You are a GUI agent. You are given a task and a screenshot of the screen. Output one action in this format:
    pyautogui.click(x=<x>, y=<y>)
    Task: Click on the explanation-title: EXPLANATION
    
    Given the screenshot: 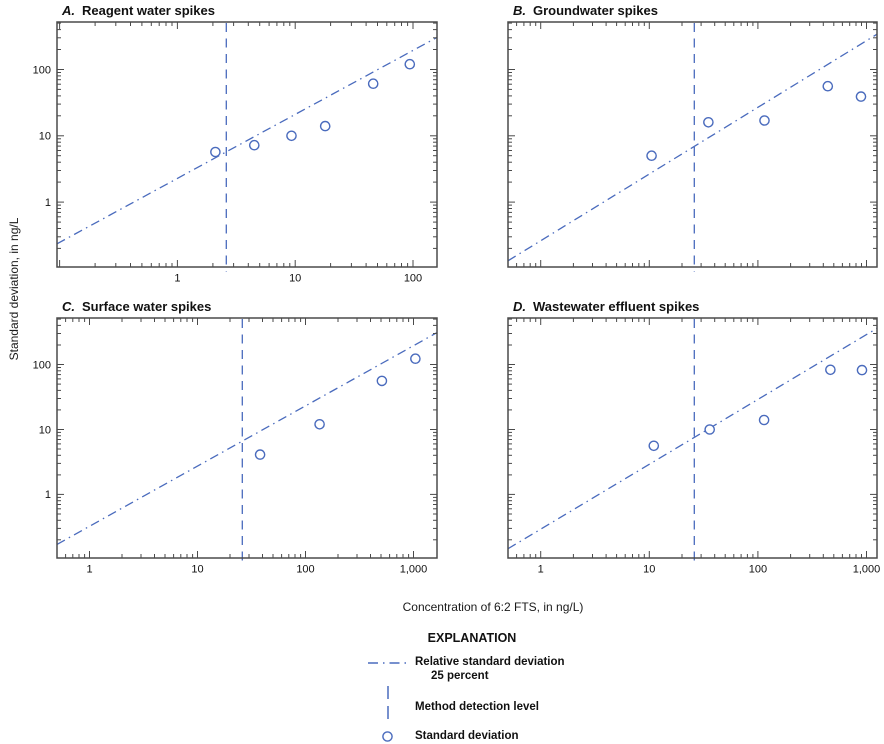 What is the action you would take?
    pyautogui.click(x=472, y=638)
    